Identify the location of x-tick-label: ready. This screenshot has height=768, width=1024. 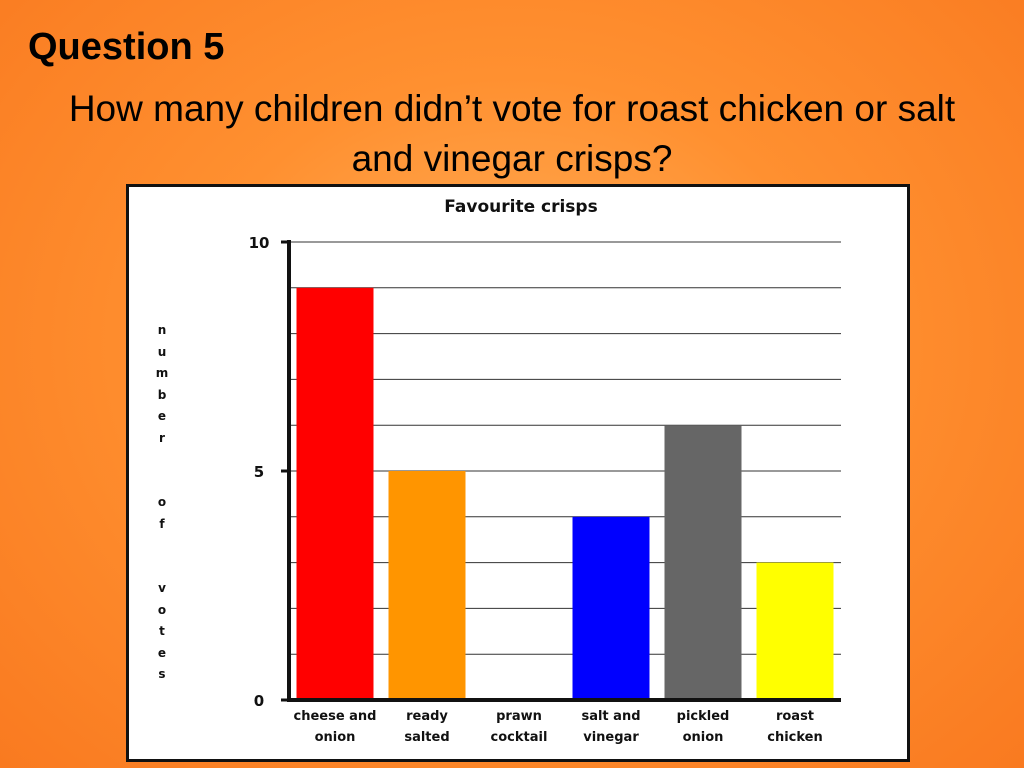
(427, 716).